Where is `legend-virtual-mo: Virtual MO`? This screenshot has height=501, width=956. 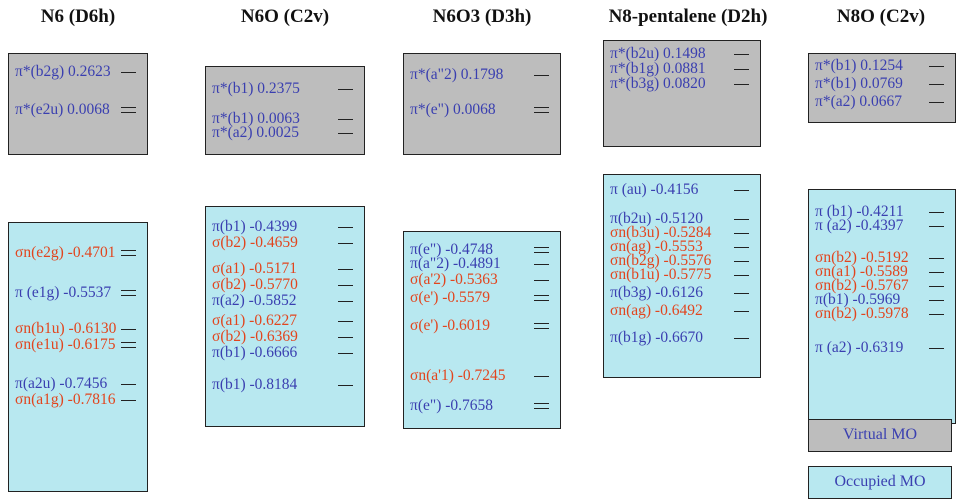
legend-virtual-mo: Virtual MO is located at coordinates (880, 435).